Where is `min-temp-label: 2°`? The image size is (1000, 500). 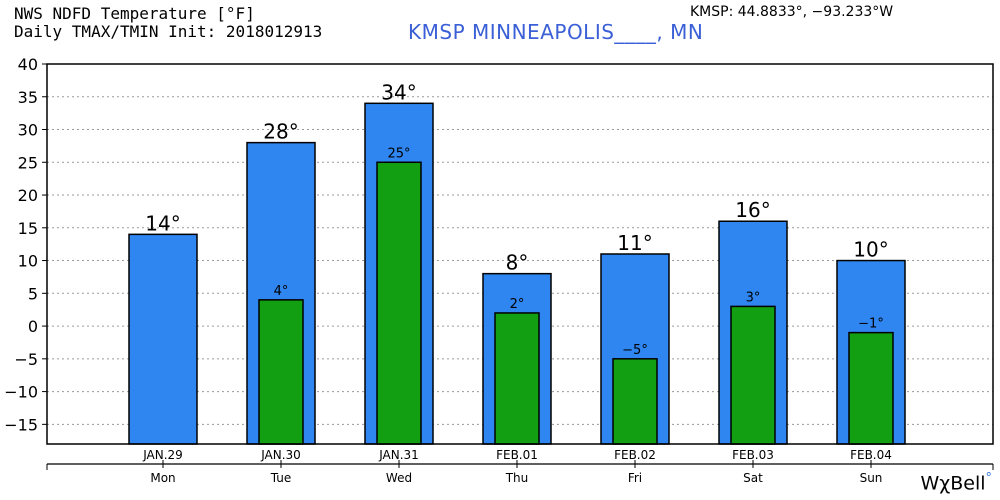
min-temp-label: 2° is located at coordinates (517, 304).